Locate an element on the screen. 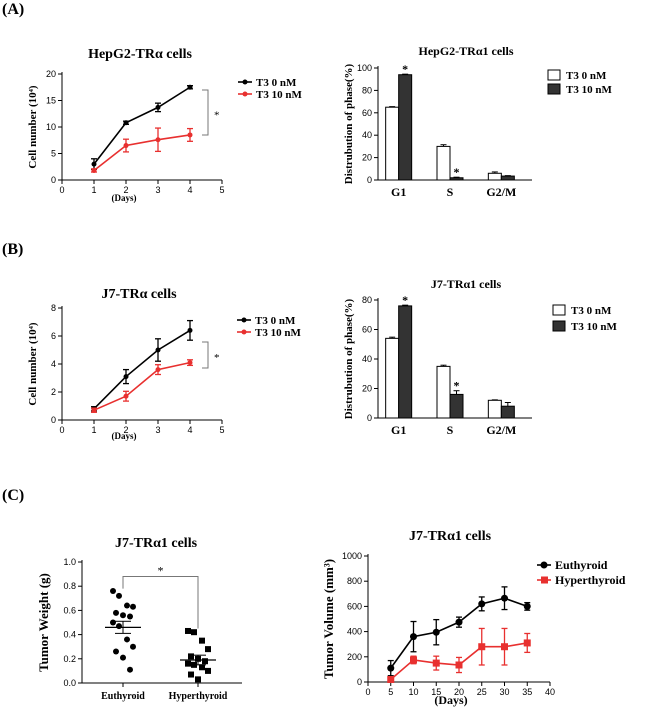 This screenshot has height=726, width=650. y-tick-label: 6 is located at coordinates (53, 336).